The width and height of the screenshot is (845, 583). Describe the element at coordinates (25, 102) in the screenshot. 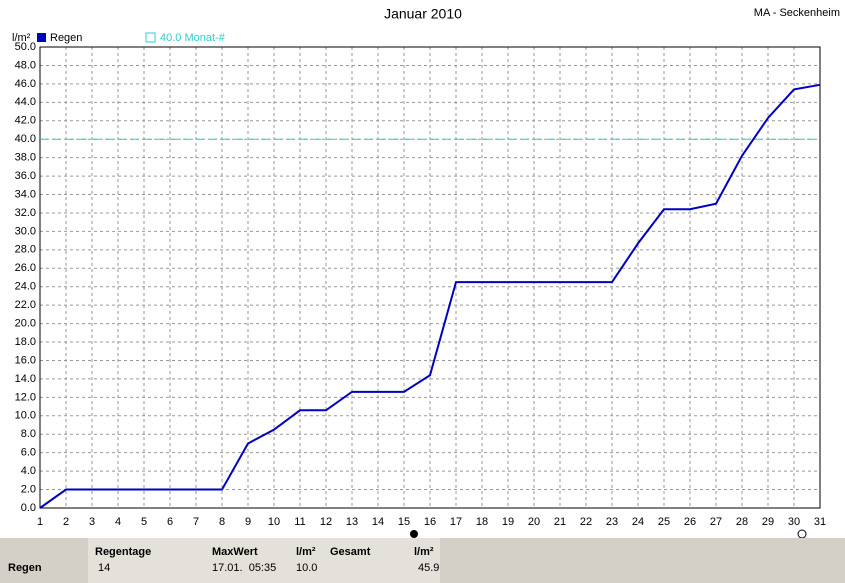

I see `y-tick-label: 44.0` at that location.